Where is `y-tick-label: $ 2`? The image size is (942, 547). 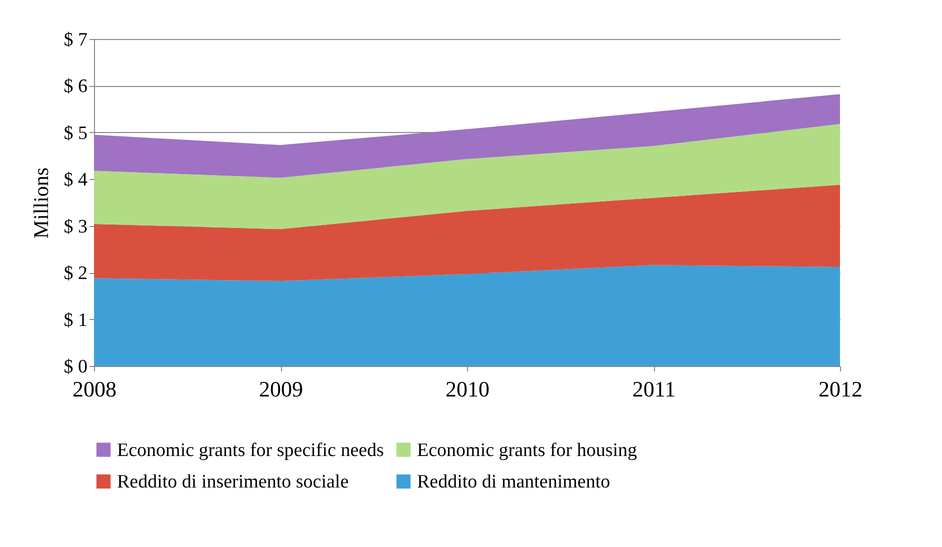
y-tick-label: $ 2 is located at coordinates (76, 273).